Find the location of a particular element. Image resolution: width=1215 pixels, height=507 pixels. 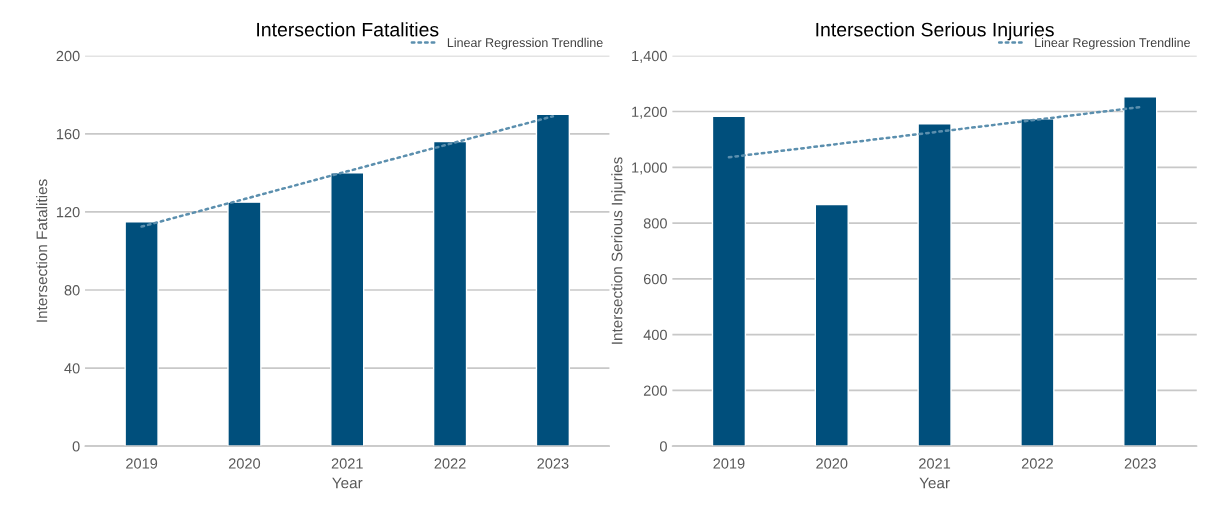

y-tick-label: 1,200 is located at coordinates (649, 112).